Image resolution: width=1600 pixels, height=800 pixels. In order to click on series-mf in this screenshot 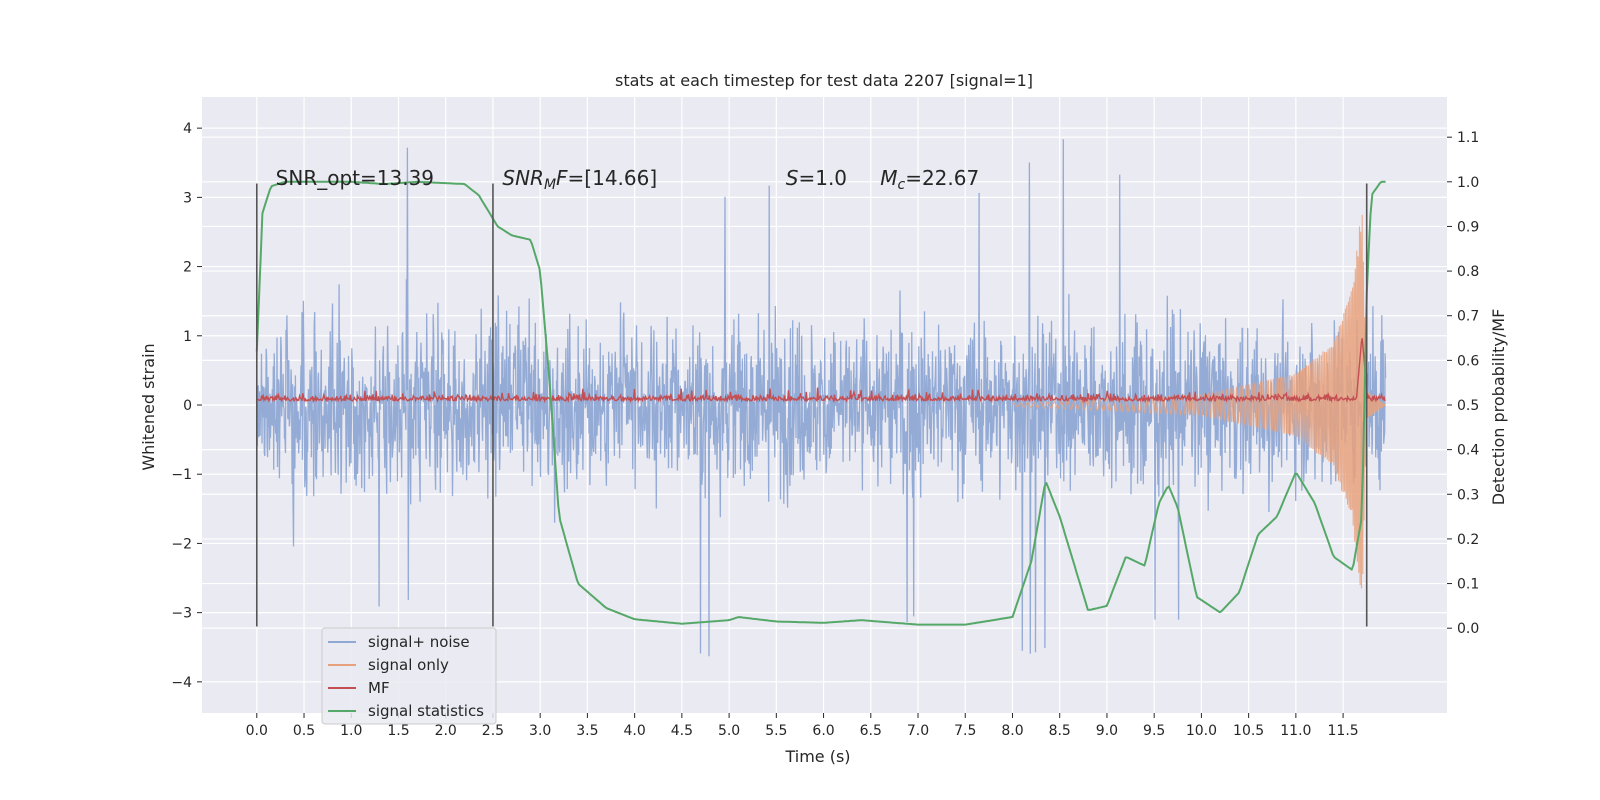, I will do `click(821, 371)`.